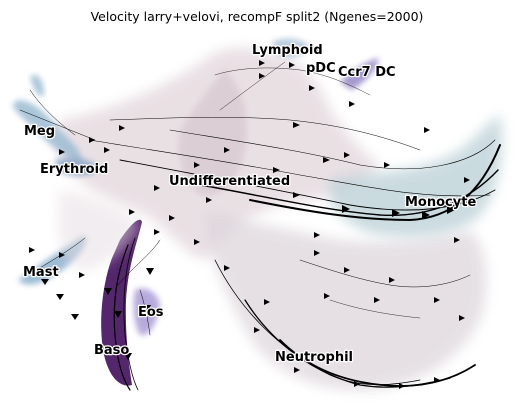 This screenshot has height=408, width=515. I want to click on label-neutrophil: Neutrophil, so click(314, 357).